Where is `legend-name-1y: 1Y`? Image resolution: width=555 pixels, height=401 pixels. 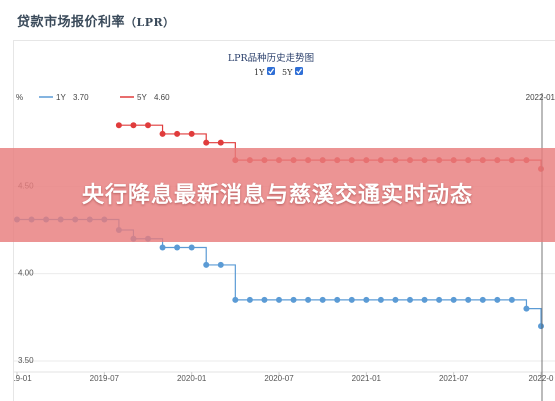 legend-name-1y: 1Y is located at coordinates (61, 97).